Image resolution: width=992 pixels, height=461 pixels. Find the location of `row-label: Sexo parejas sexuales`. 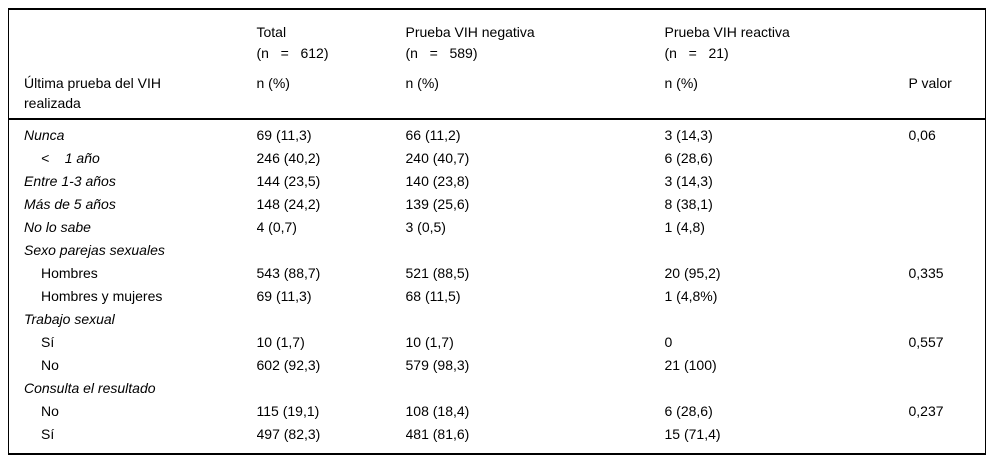

row-label: Sexo parejas sexuales is located at coordinates (94, 250).